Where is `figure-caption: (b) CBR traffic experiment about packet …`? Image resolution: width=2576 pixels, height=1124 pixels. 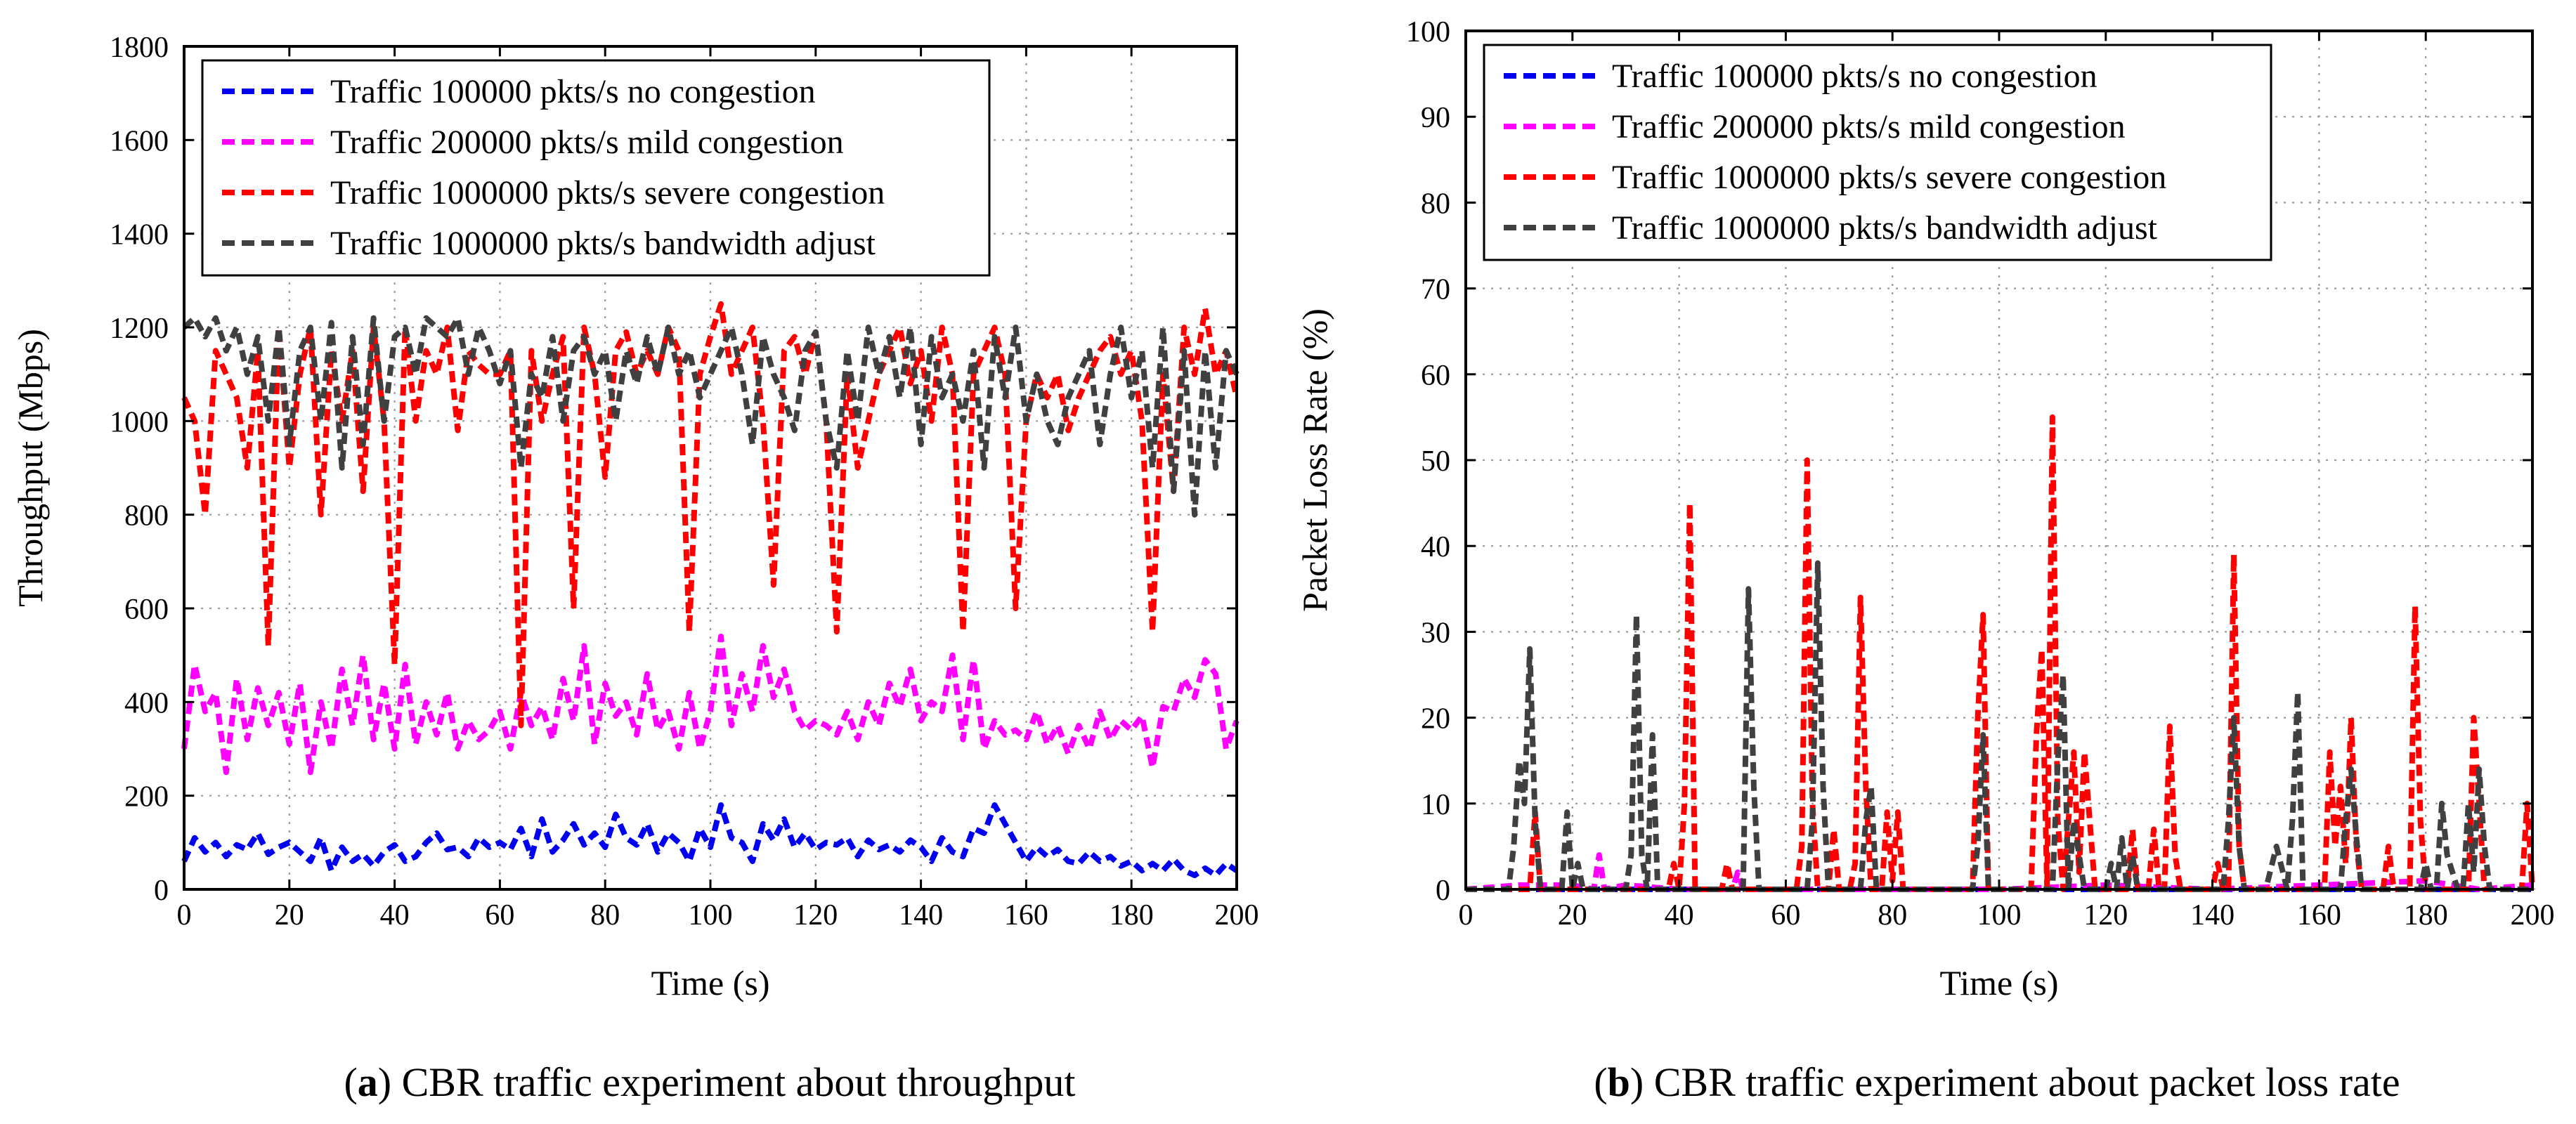
figure-caption: (b) CBR traffic experiment about packet … is located at coordinates (1997, 1082).